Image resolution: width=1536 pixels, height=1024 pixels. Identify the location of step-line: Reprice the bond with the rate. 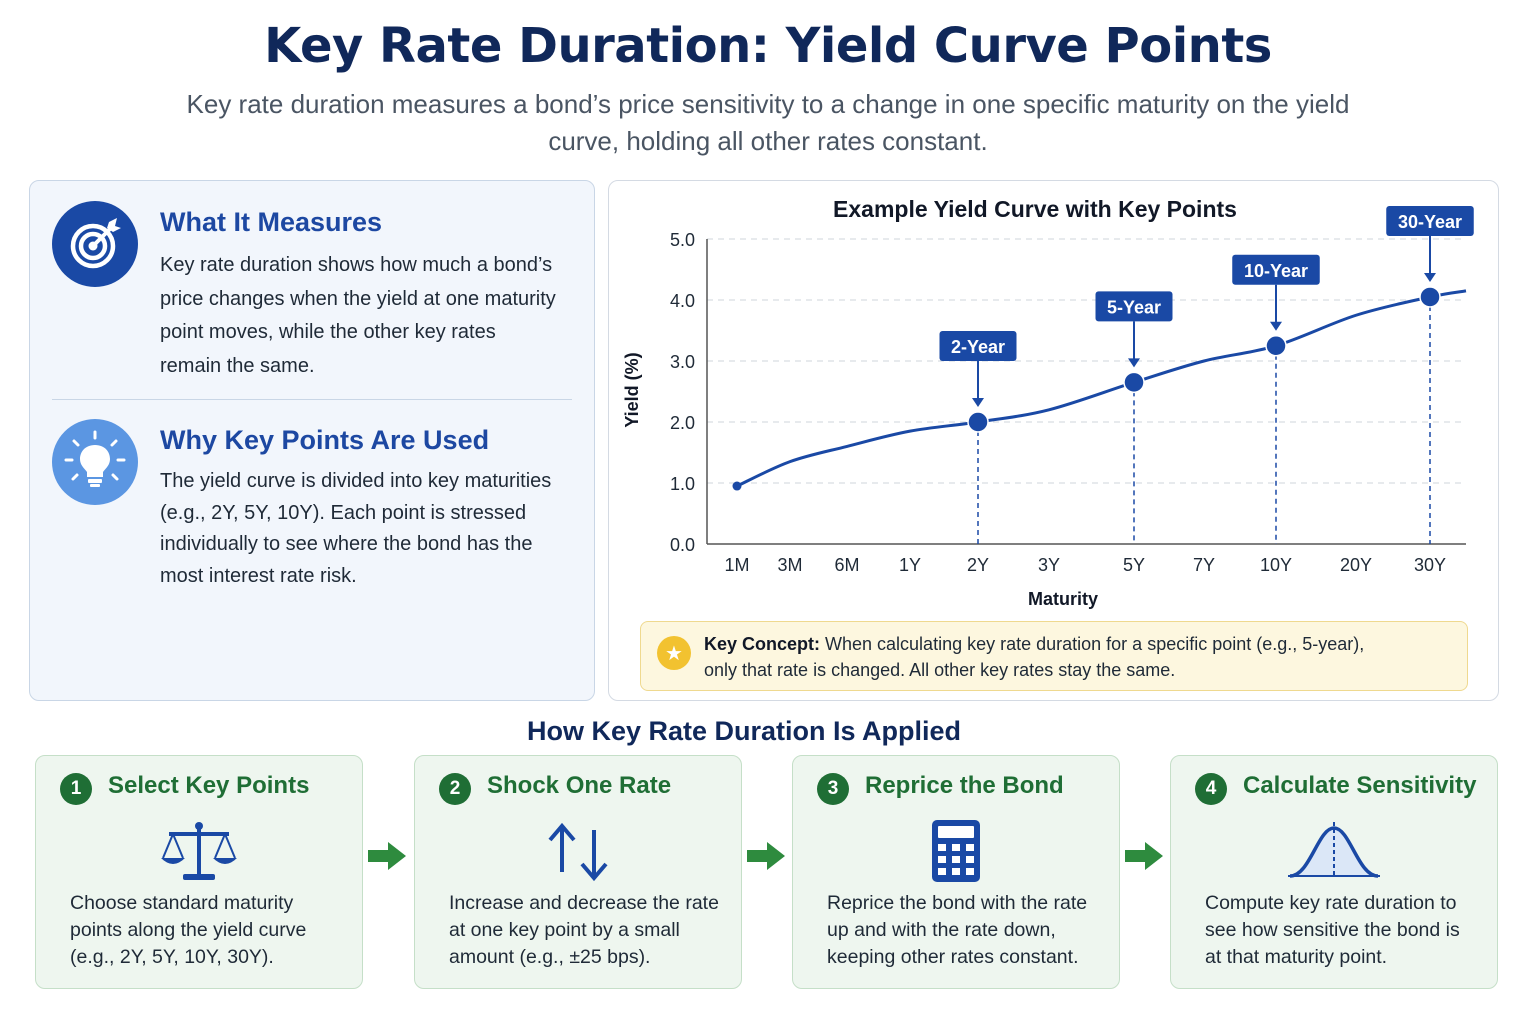
(957, 903).